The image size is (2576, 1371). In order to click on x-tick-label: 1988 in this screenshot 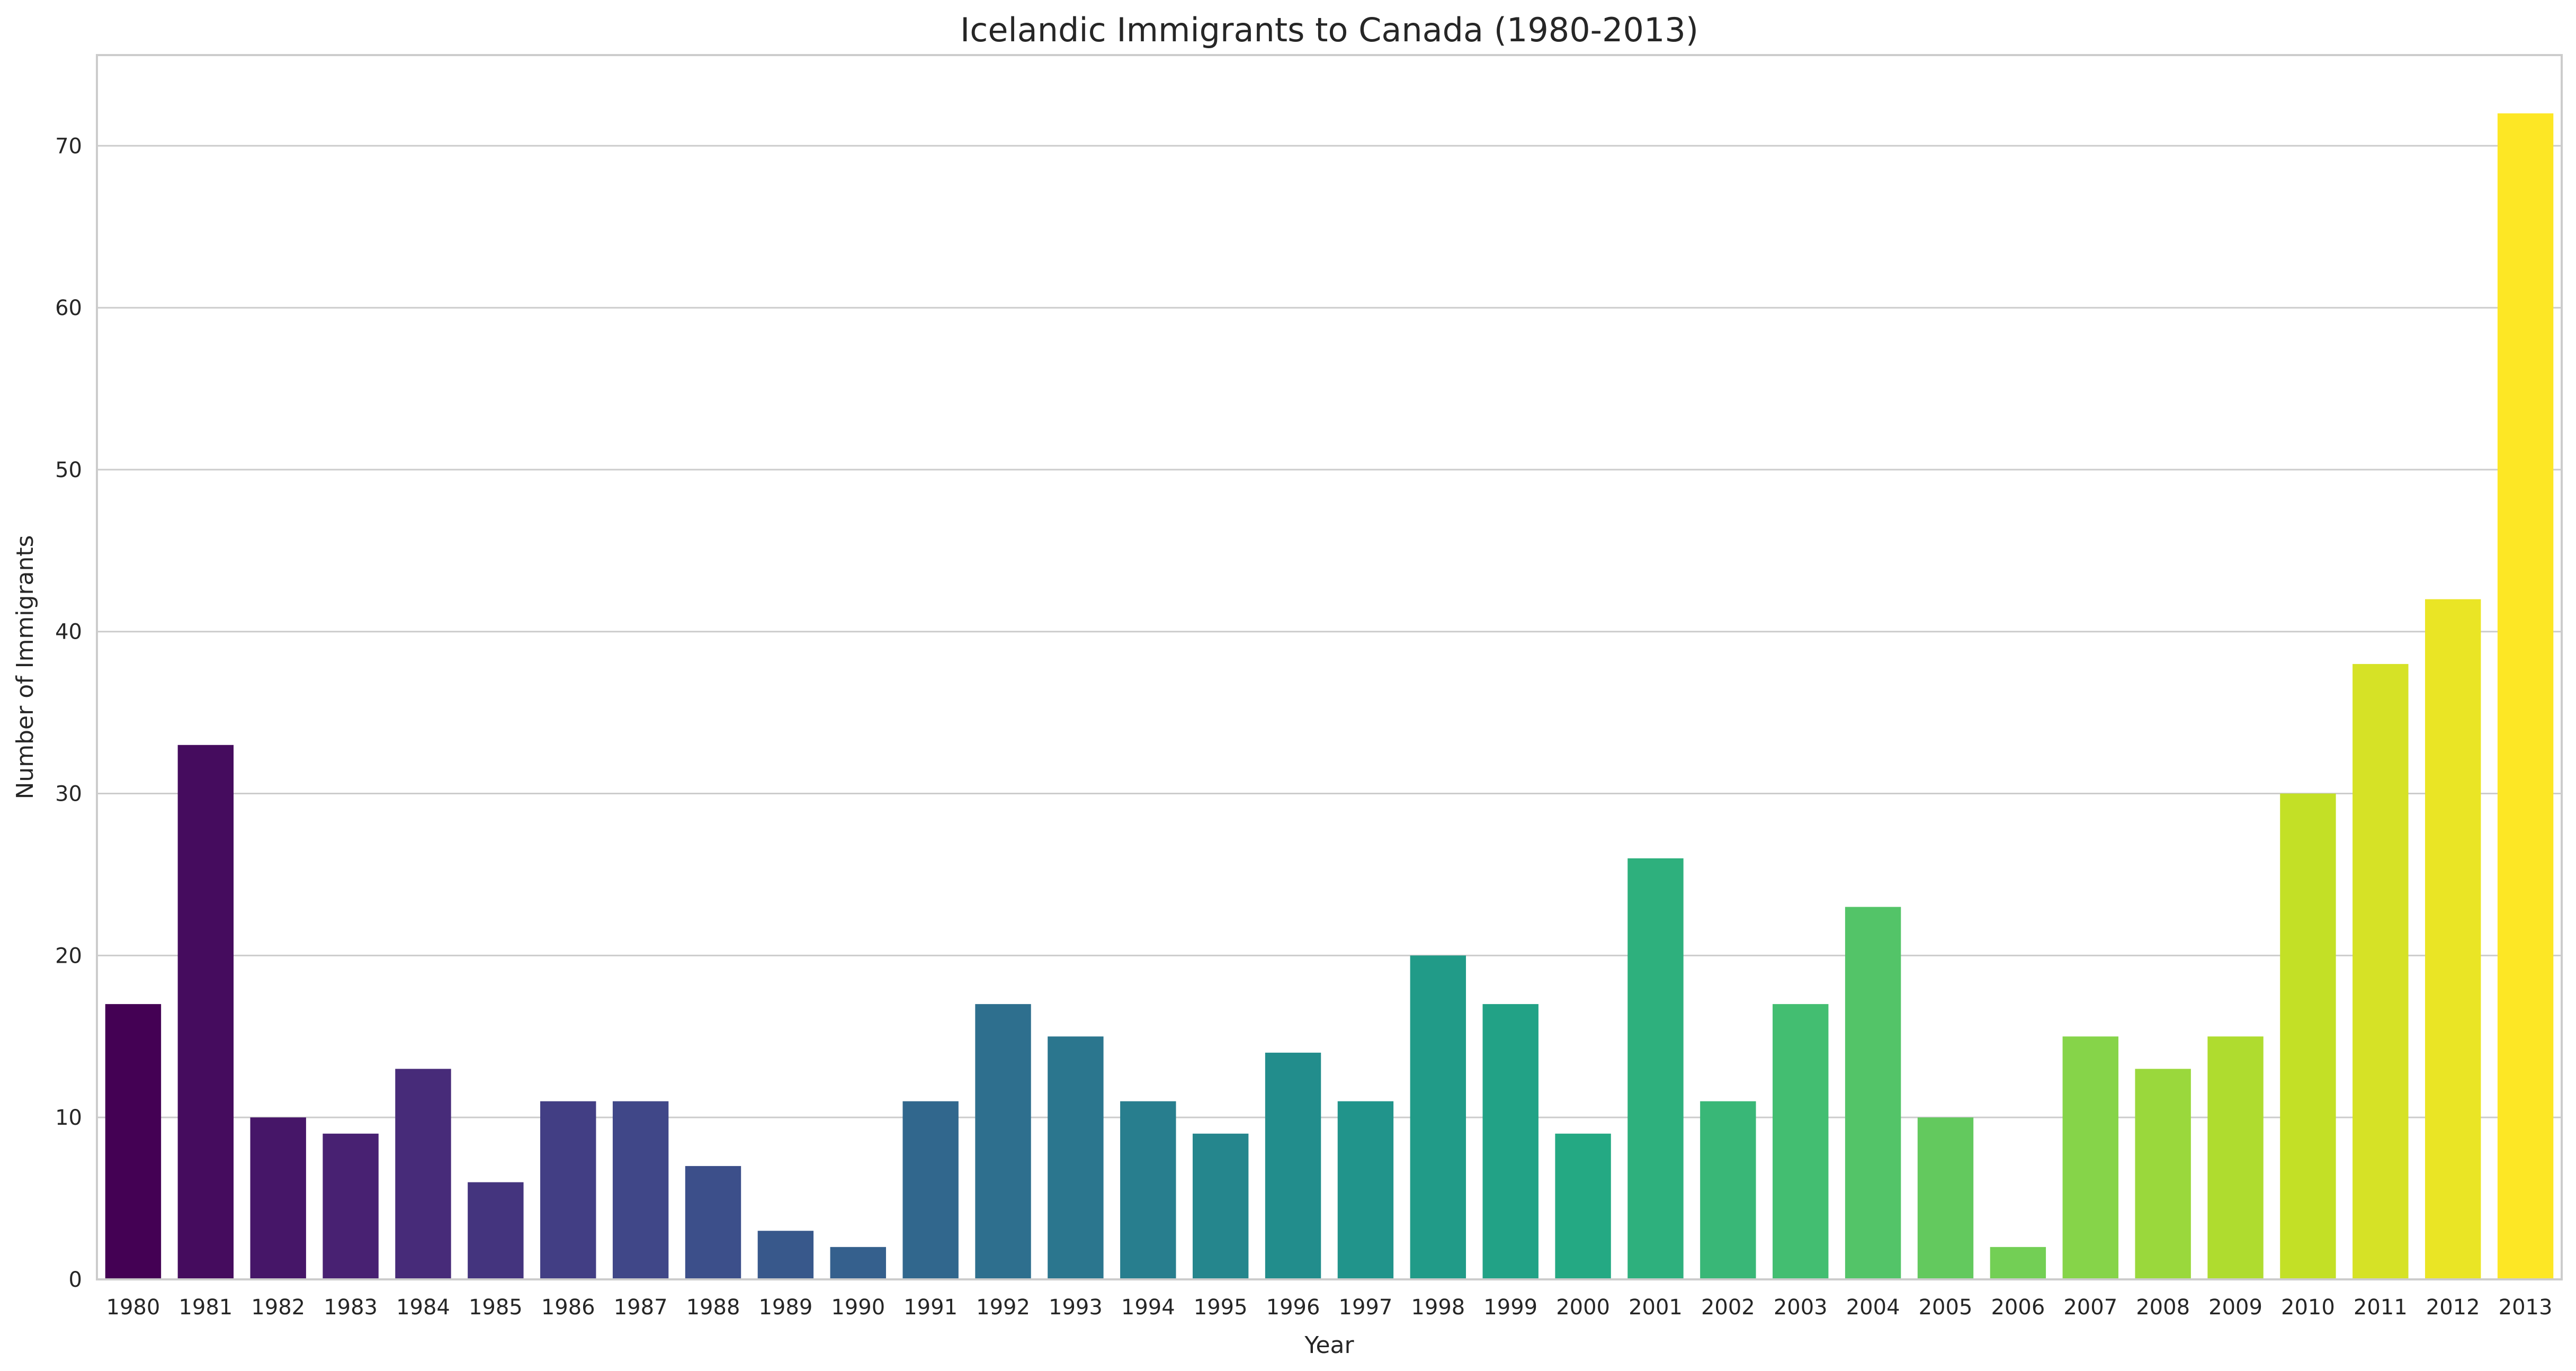, I will do `click(713, 1307)`.